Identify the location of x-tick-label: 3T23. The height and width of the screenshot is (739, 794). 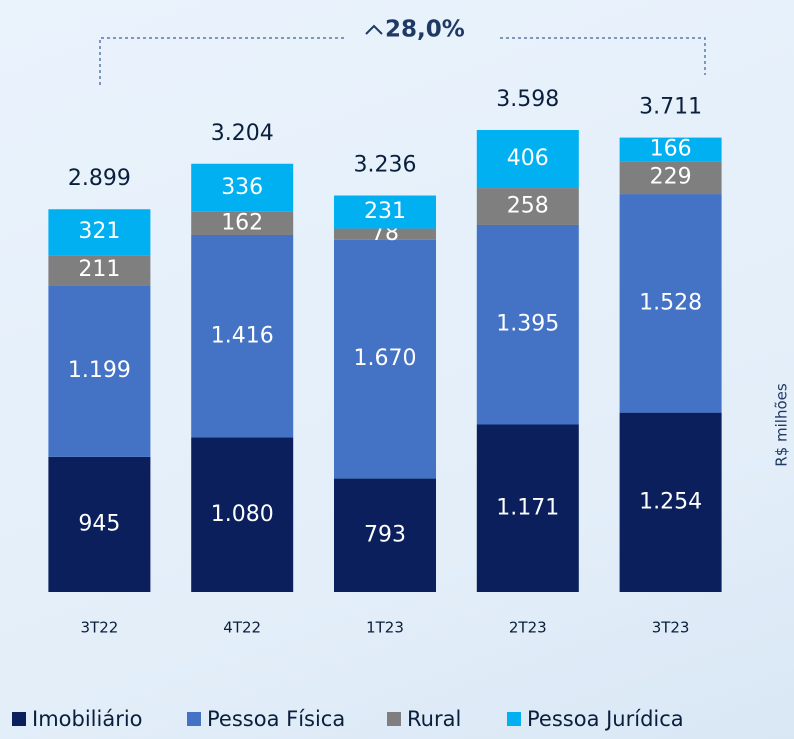
(671, 628).